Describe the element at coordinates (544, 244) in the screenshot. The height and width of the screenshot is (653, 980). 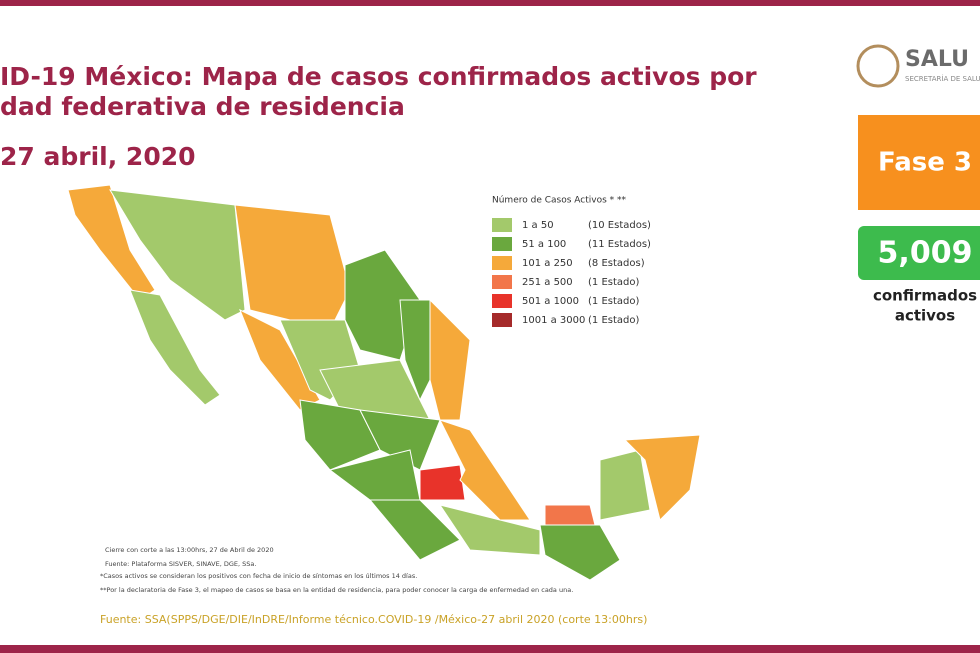
I see `legend-range: 51 a 100` at that location.